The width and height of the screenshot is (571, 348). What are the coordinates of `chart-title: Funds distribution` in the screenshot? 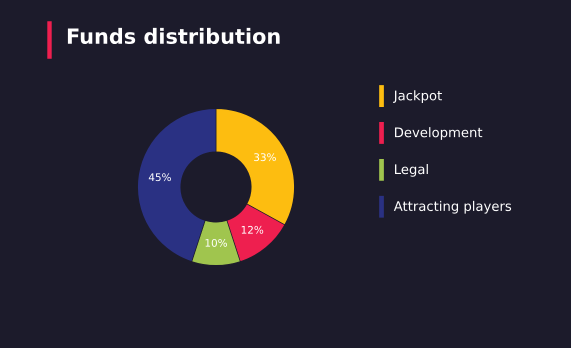 It's located at (174, 36).